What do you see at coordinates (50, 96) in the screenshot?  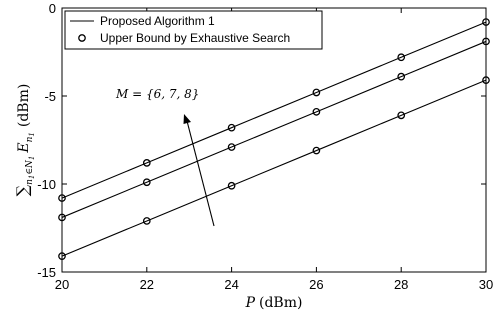 I see `y-tick-label: -5` at bounding box center [50, 96].